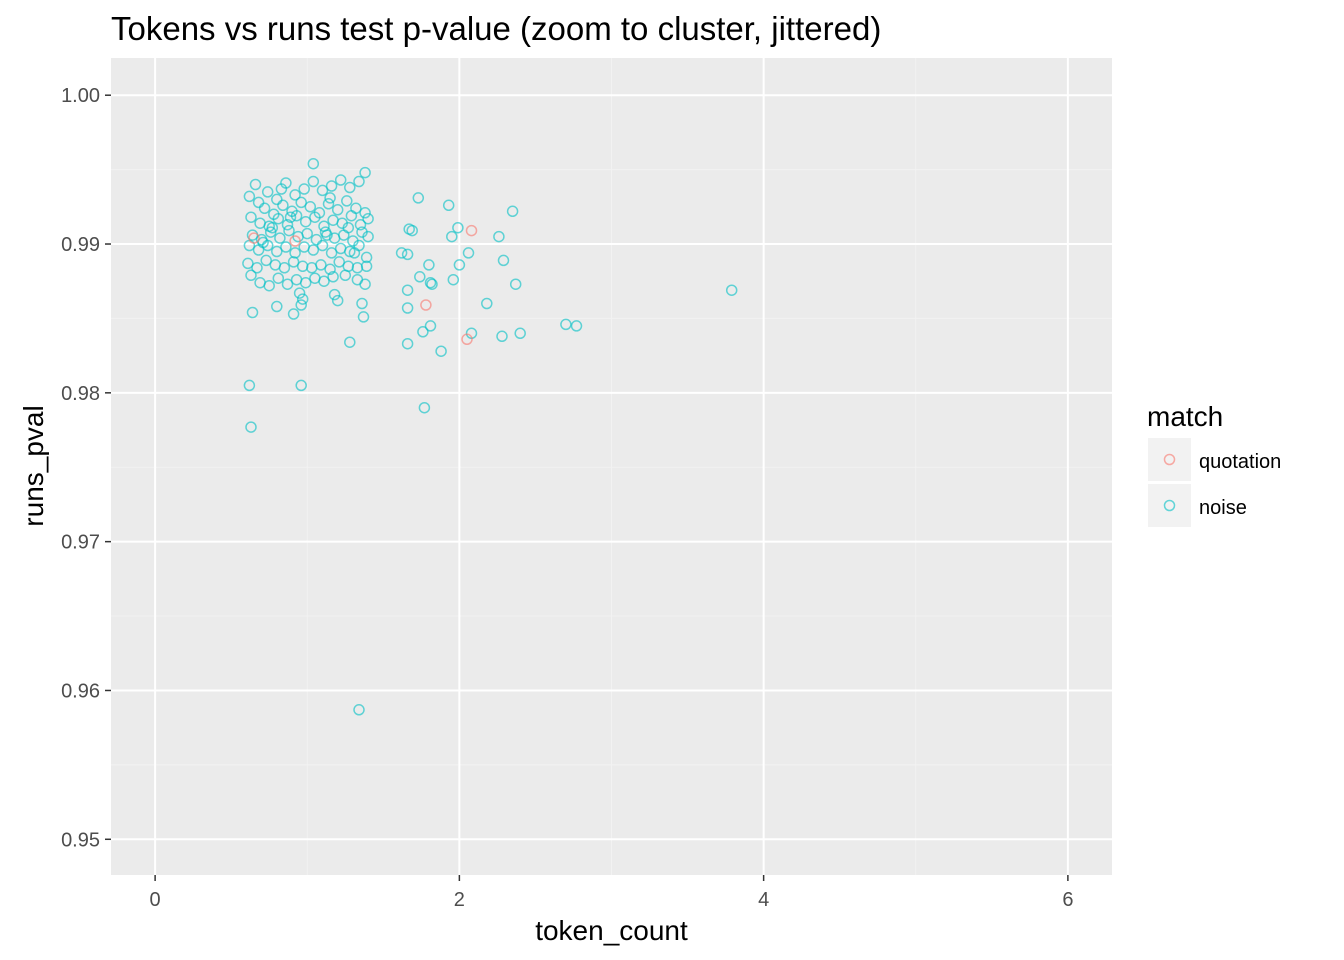 Image resolution: width=1344 pixels, height=960 pixels. What do you see at coordinates (459, 900) in the screenshot?
I see `x-tick-label: 2` at bounding box center [459, 900].